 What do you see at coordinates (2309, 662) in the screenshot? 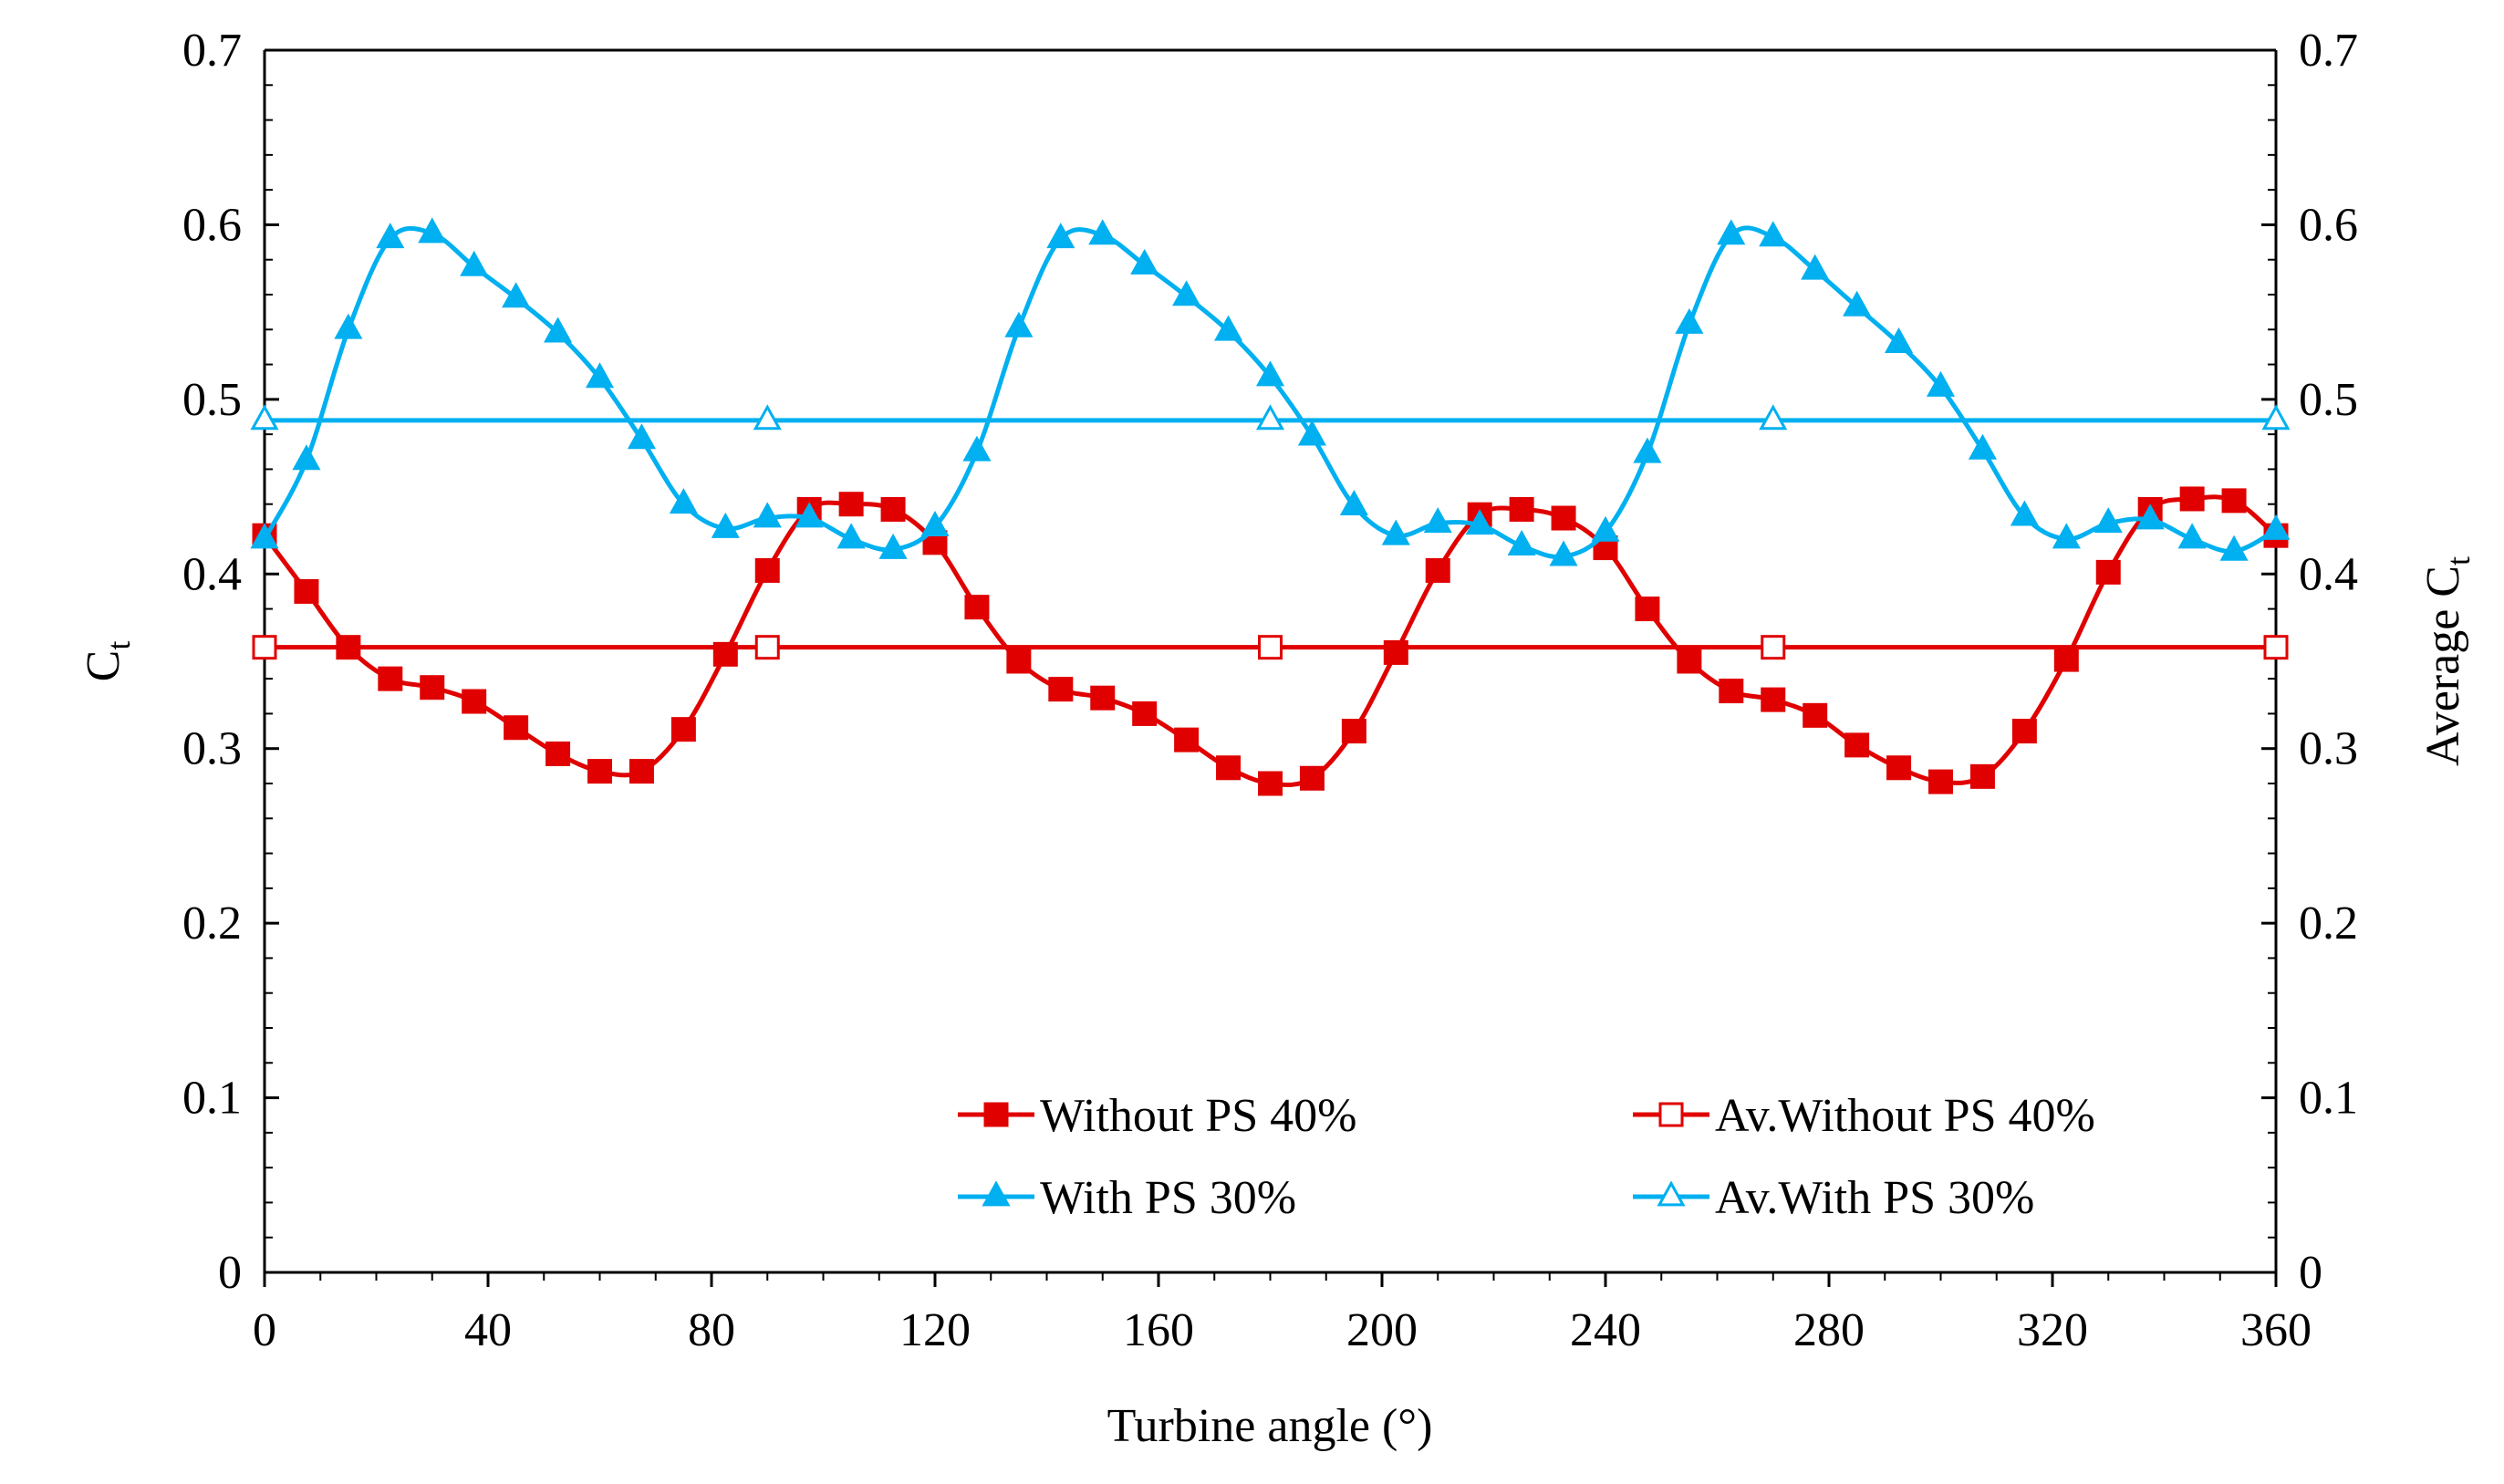
I see `y-axis-right-ticks: 0 0.1 0.2 0.3 0.4 0.5 0.6 0.7` at bounding box center [2309, 662].